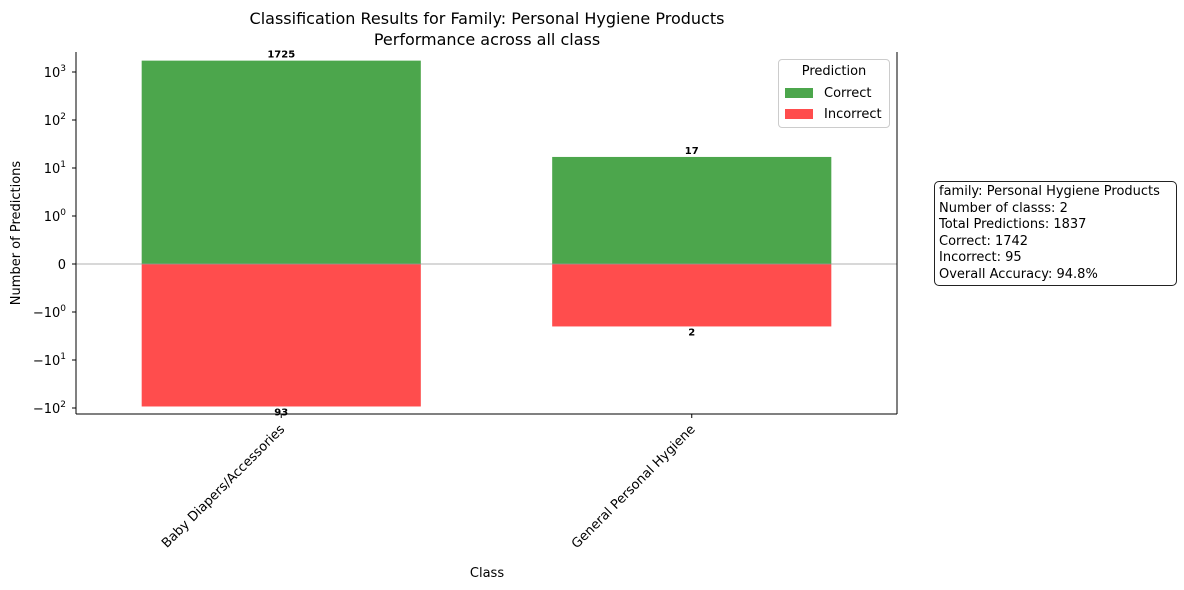 The height and width of the screenshot is (590, 1184). What do you see at coordinates (55, 168) in the screenshot?
I see `y-tick-label: 10¹` at bounding box center [55, 168].